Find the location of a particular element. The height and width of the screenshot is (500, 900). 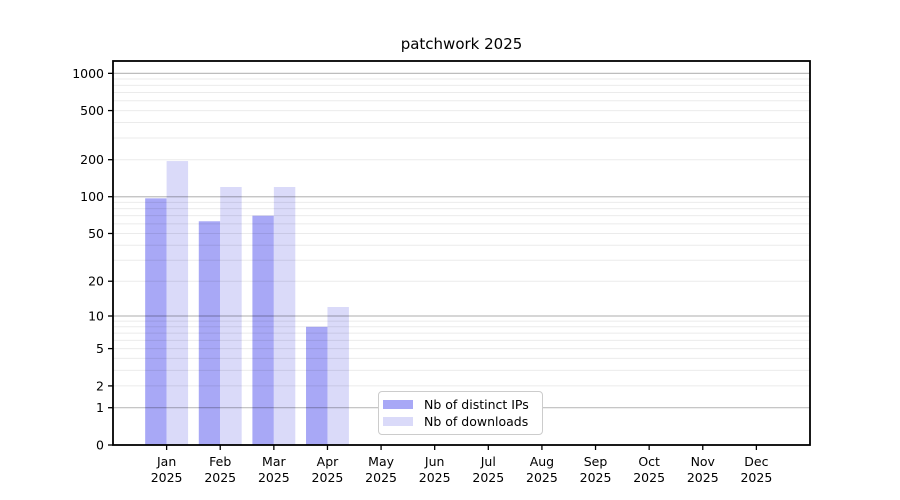

bar-distinct-ips-jan is located at coordinates (156, 321).